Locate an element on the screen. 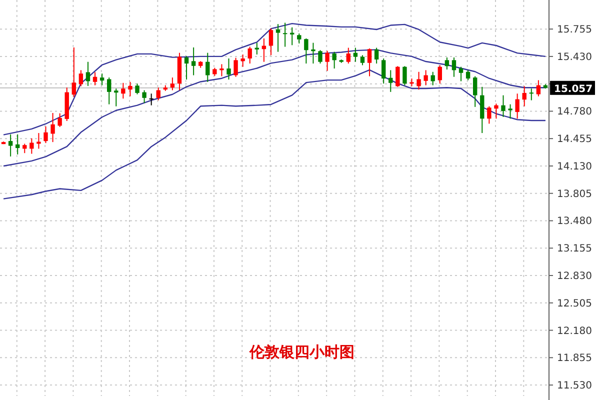 Image resolution: width=614 pixels, height=400 pixels. y-tick-label: 13.480 is located at coordinates (574, 222).